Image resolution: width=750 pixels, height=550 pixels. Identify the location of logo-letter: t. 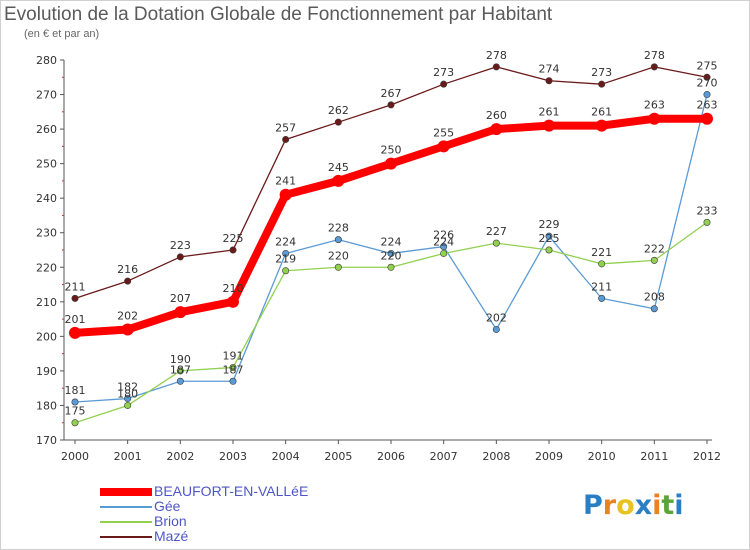
(668, 505).